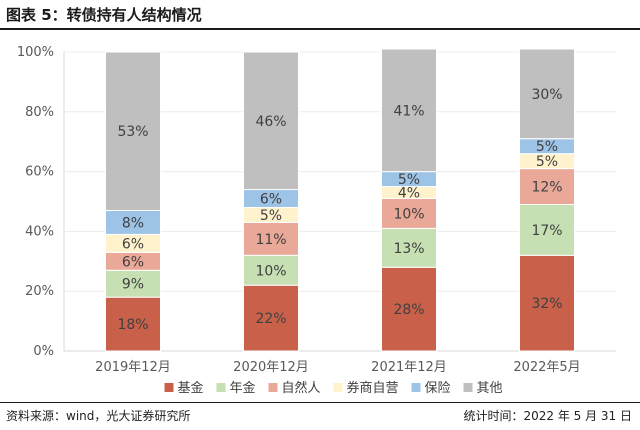 This screenshot has height=430, width=640. Describe the element at coordinates (133, 223) in the screenshot. I see `data-label: 8%` at that location.